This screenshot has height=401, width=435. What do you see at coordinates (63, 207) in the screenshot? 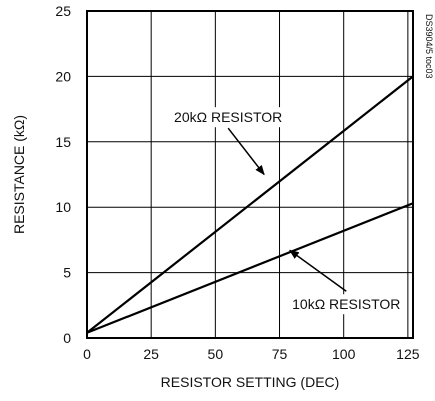
I see `y-tick-label: 10` at bounding box center [63, 207].